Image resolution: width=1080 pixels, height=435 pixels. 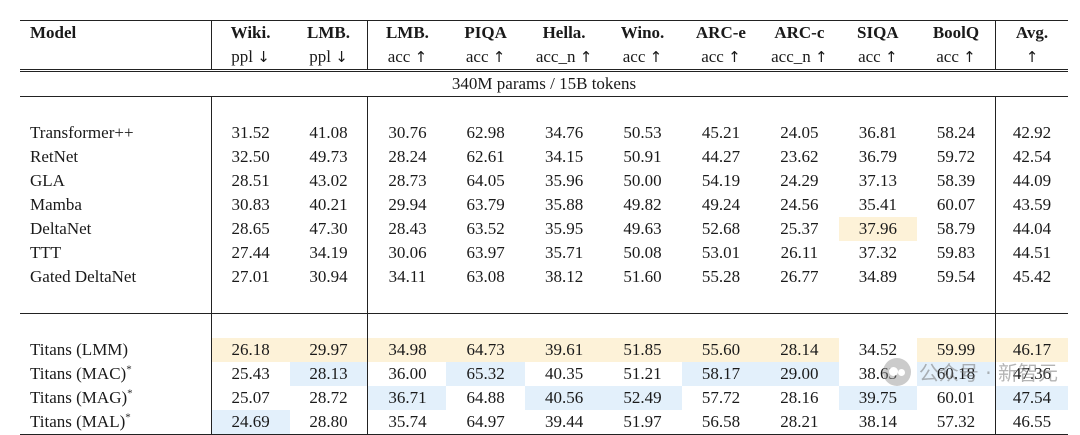 I want to click on value-cell: 42.92, so click(x=1032, y=132).